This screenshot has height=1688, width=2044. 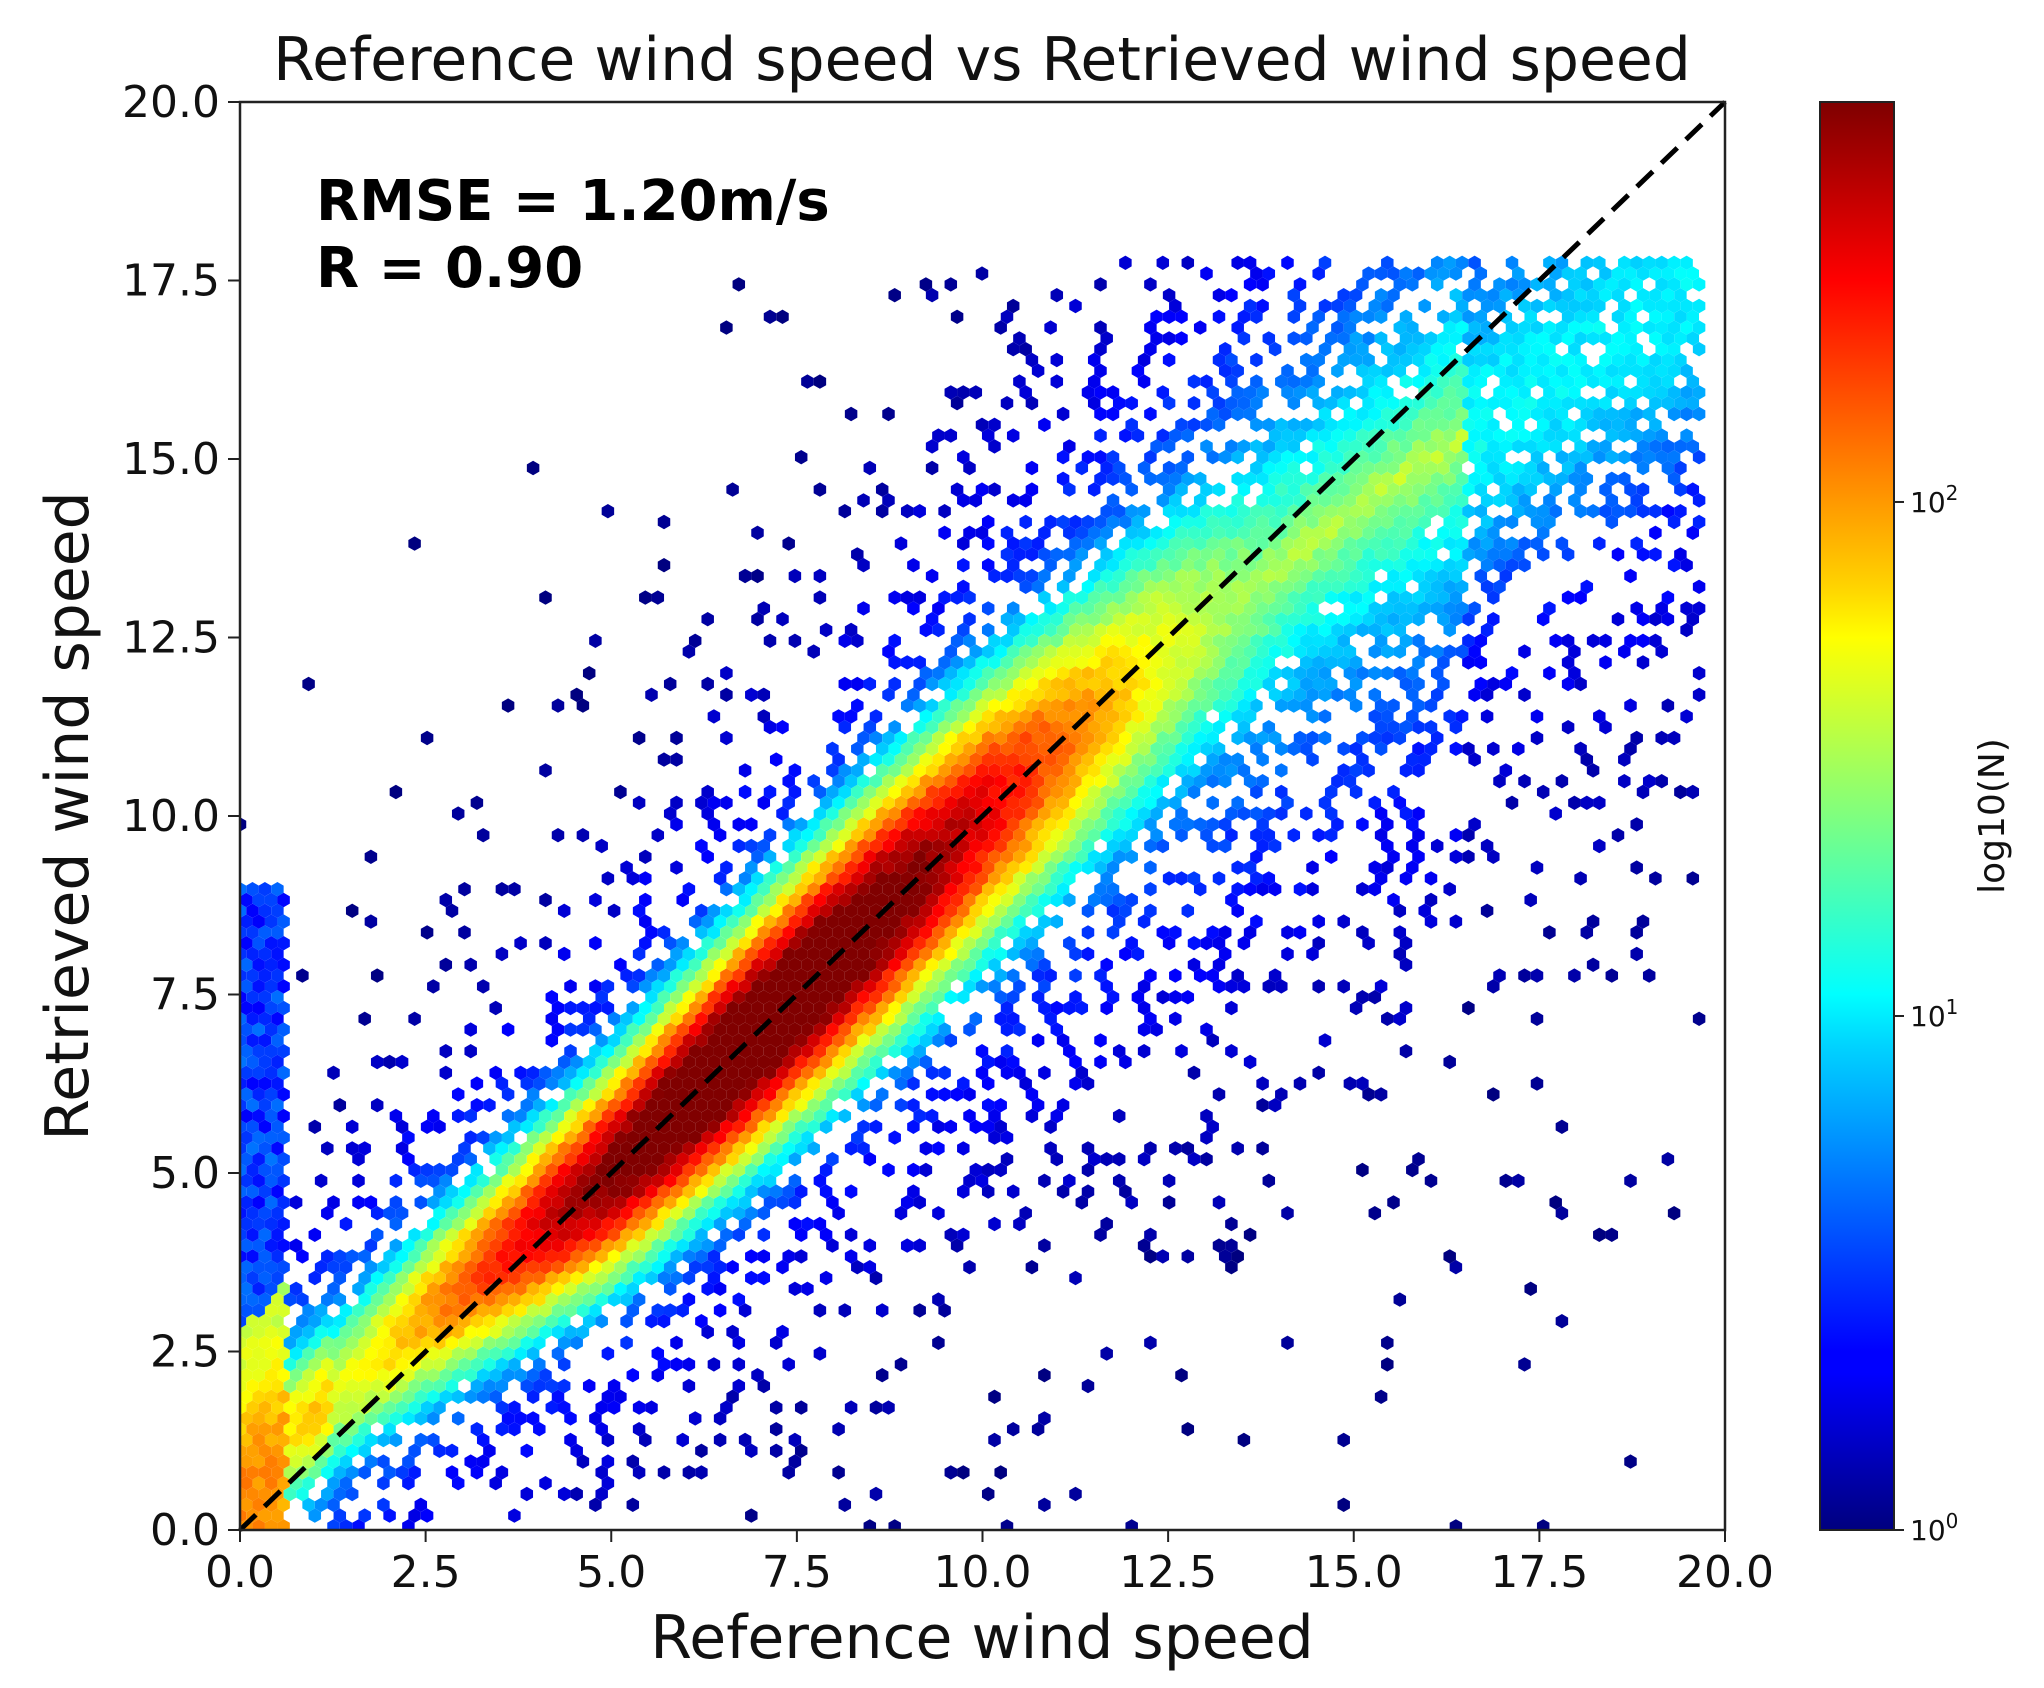 What do you see at coordinates (573, 201) in the screenshot?
I see `rmse-annotation: RMSE = 1.20m/s` at bounding box center [573, 201].